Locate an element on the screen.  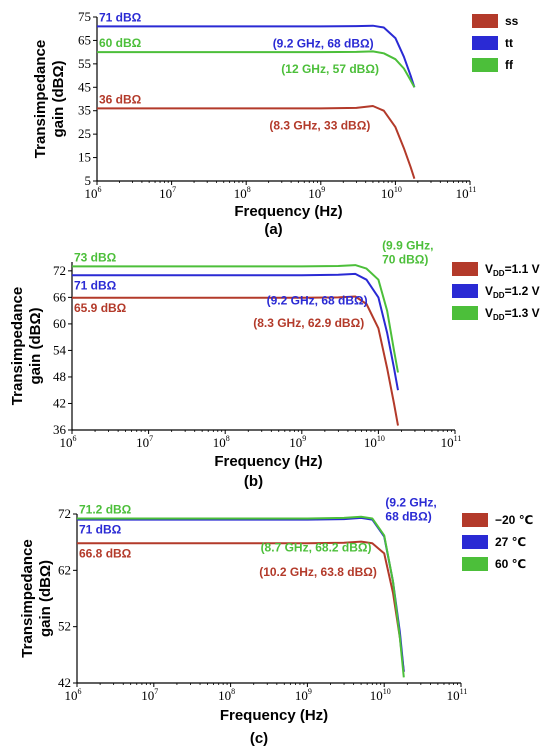
annotation-label: (9.9 GHz, is located at coordinates (407, 246).